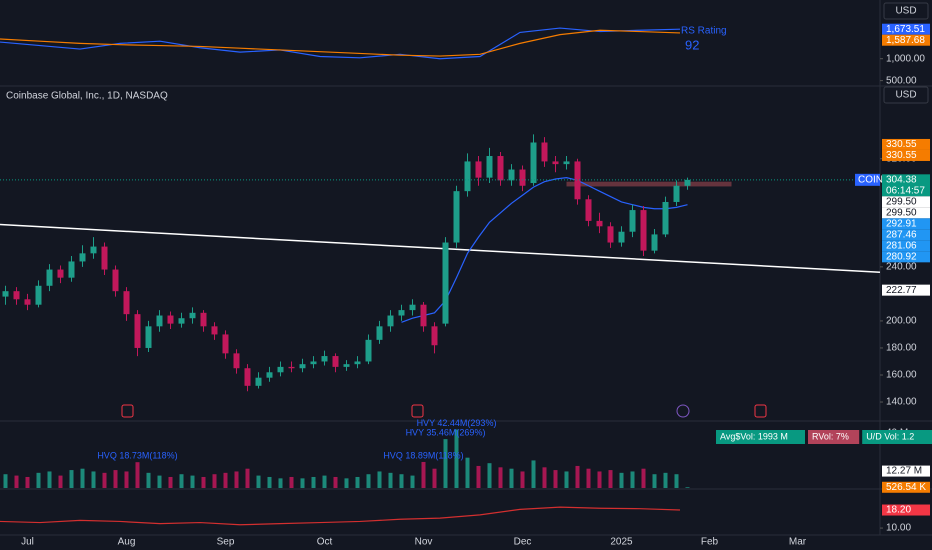 Image resolution: width=932 pixels, height=550 pixels. What do you see at coordinates (424, 542) in the screenshot?
I see `x-tick-label: Nov` at bounding box center [424, 542].